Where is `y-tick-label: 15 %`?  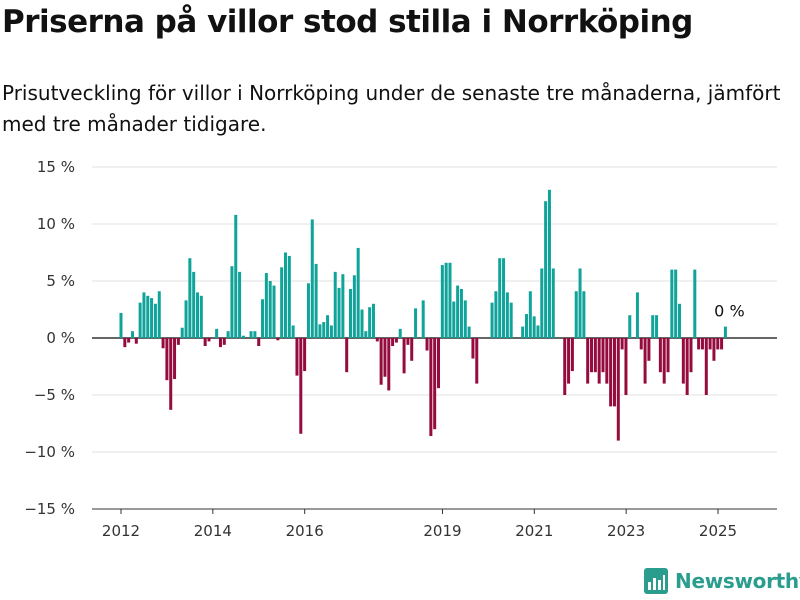
y-tick-label: 15 % is located at coordinates (56, 167).